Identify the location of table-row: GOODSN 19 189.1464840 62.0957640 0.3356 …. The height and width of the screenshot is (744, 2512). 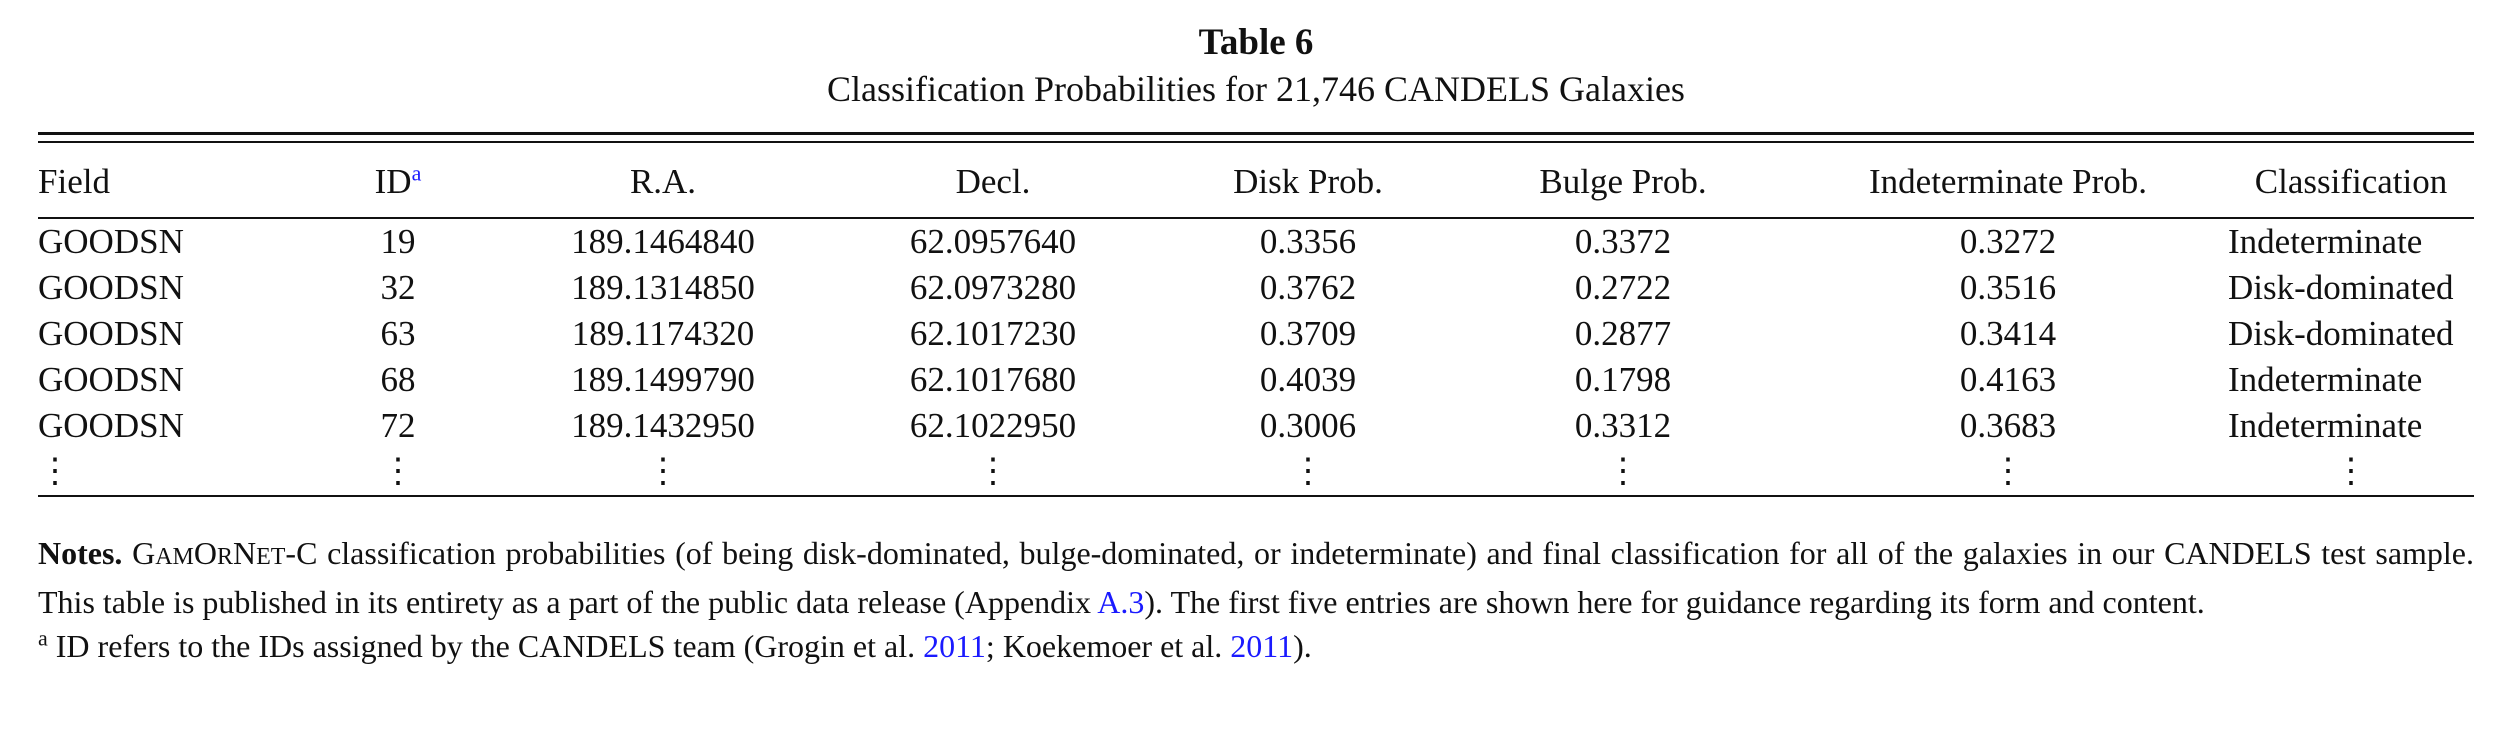
(1256, 241).